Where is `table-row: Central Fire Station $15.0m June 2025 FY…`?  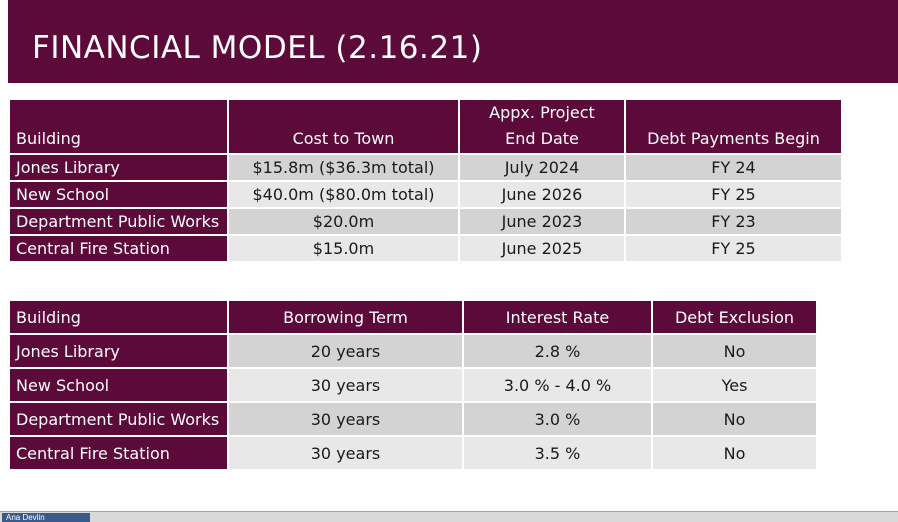
table-row: Central Fire Station $15.0m June 2025 FY… is located at coordinates (425, 248).